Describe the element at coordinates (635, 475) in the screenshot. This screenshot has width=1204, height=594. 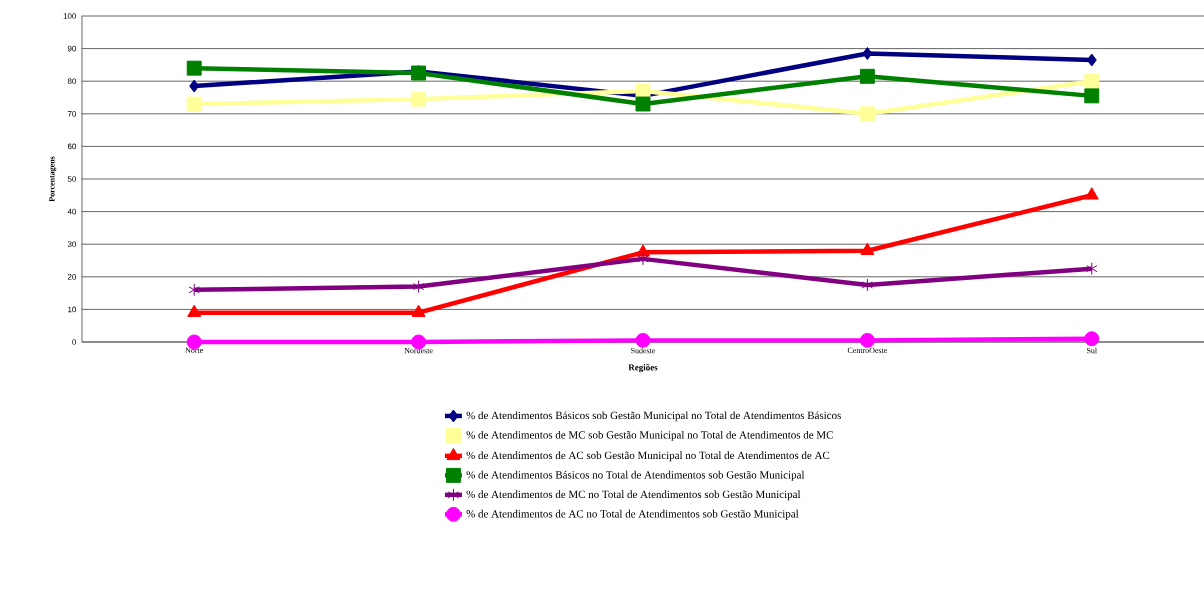
I see `legend-label: % de Atendimentos Básicos no Total de Atendimentos sob Gestão Municipal` at that location.